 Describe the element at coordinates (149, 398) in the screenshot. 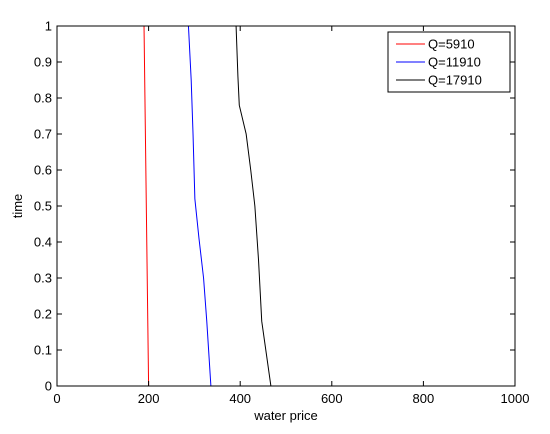

I see `x-tick-label: 200` at that location.